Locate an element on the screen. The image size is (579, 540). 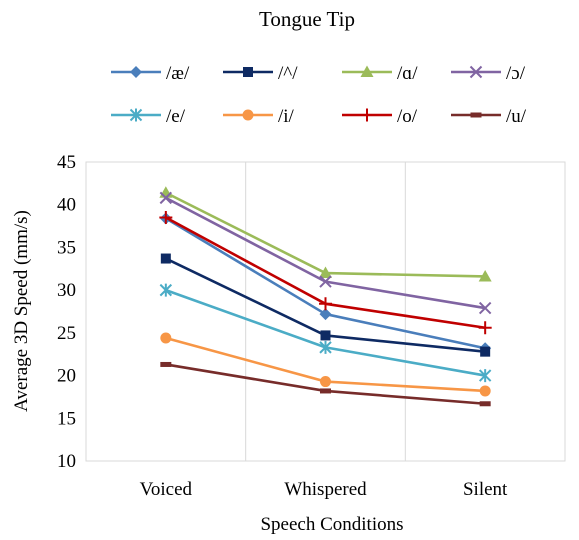
legend-label: /i/ is located at coordinates (286, 116).